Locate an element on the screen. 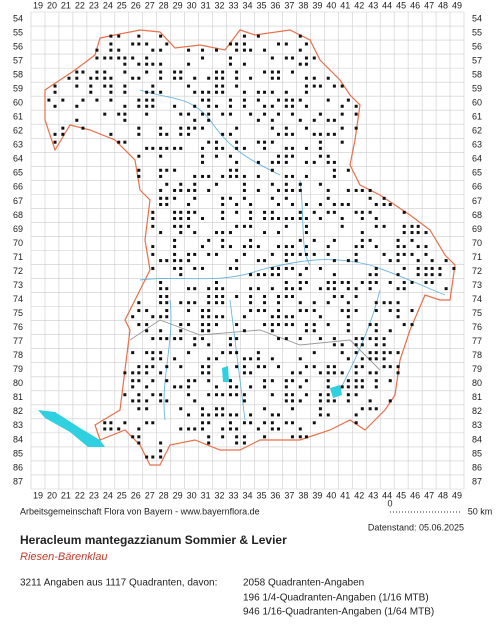 The height and width of the screenshot is (625, 500). x-label: 49 is located at coordinates (457, 5).